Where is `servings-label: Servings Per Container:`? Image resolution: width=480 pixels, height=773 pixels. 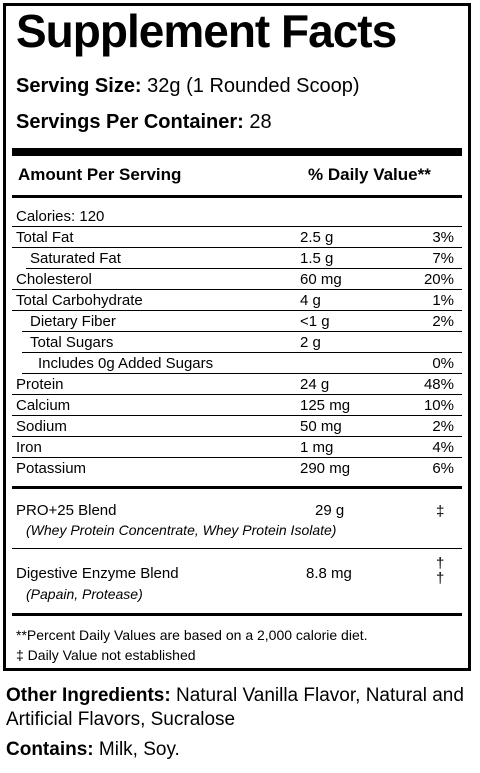 servings-label: Servings Per Container: is located at coordinates (130, 122).